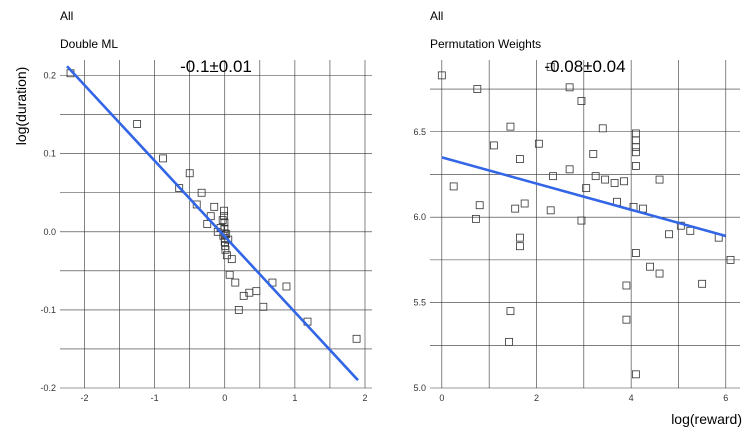  Describe the element at coordinates (294, 398) in the screenshot. I see `x-tick-label: 1` at that location.